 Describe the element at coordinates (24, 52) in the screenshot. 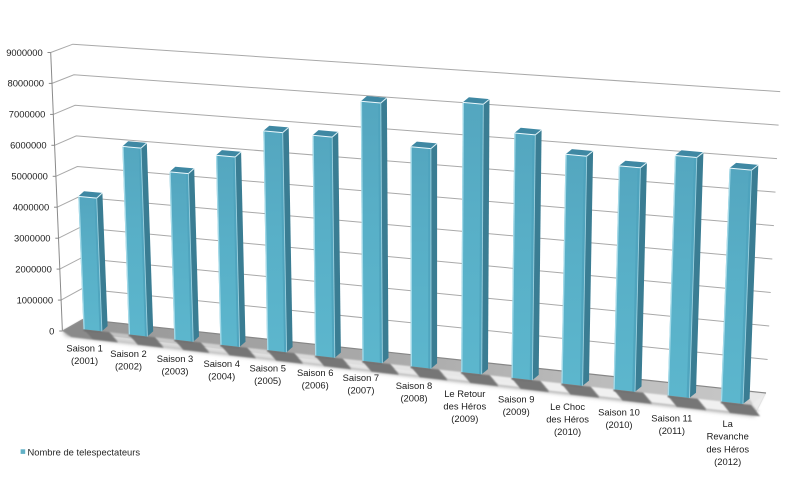

I see `svg-text: 9000000` at that location.